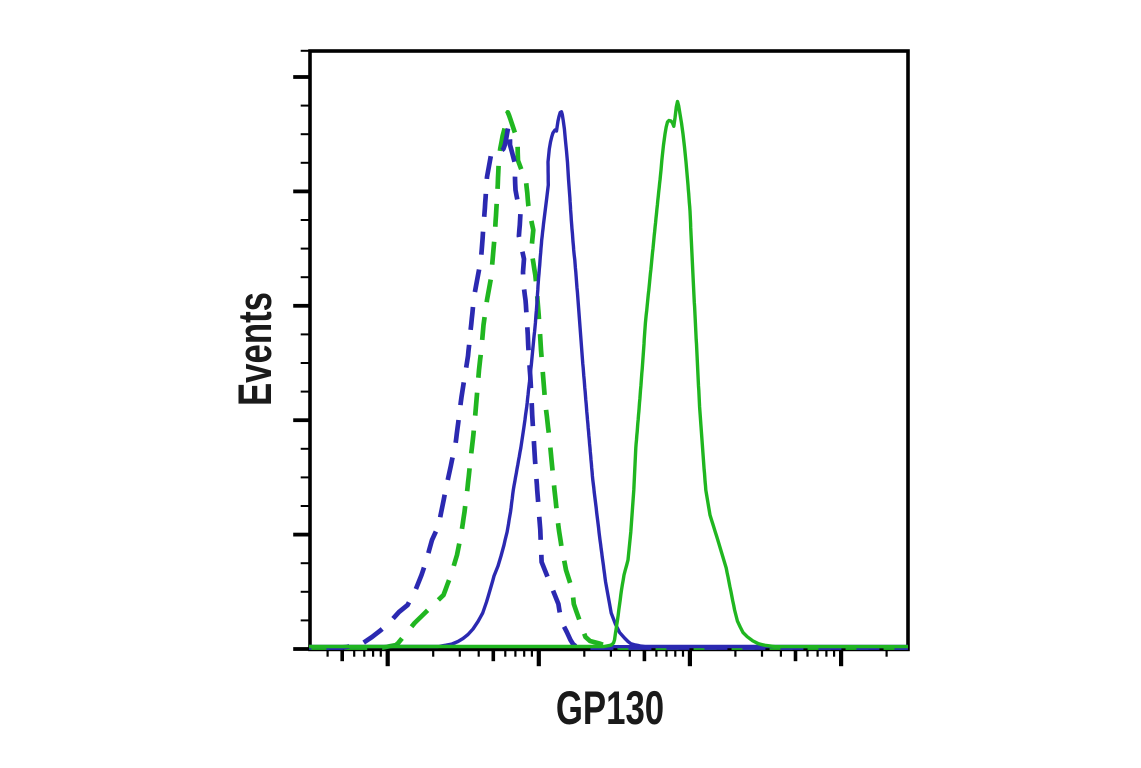 The width and height of the screenshot is (1141, 768). What do you see at coordinates (255, 349) in the screenshot?
I see `svg-text: Events` at bounding box center [255, 349].